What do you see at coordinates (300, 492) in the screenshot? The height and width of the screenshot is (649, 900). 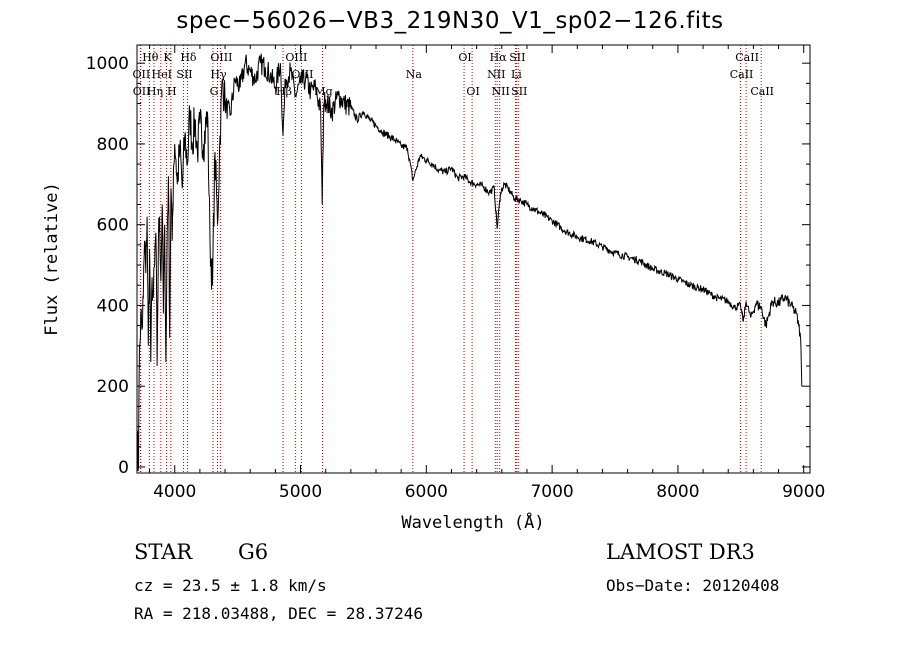 I see `x-tick-label: 5000` at bounding box center [300, 492].